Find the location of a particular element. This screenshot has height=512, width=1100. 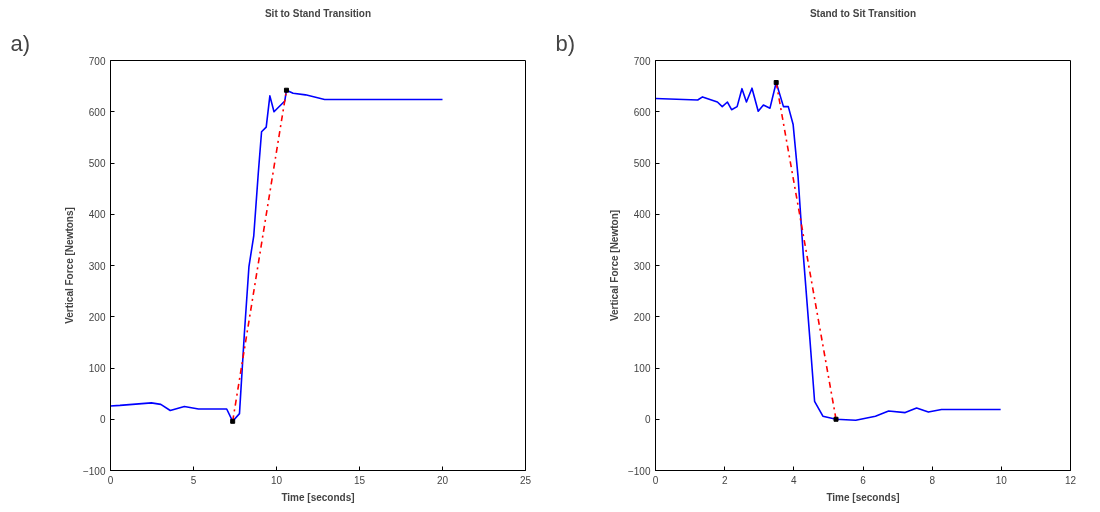

x-tick-label: 4 is located at coordinates (794, 480).